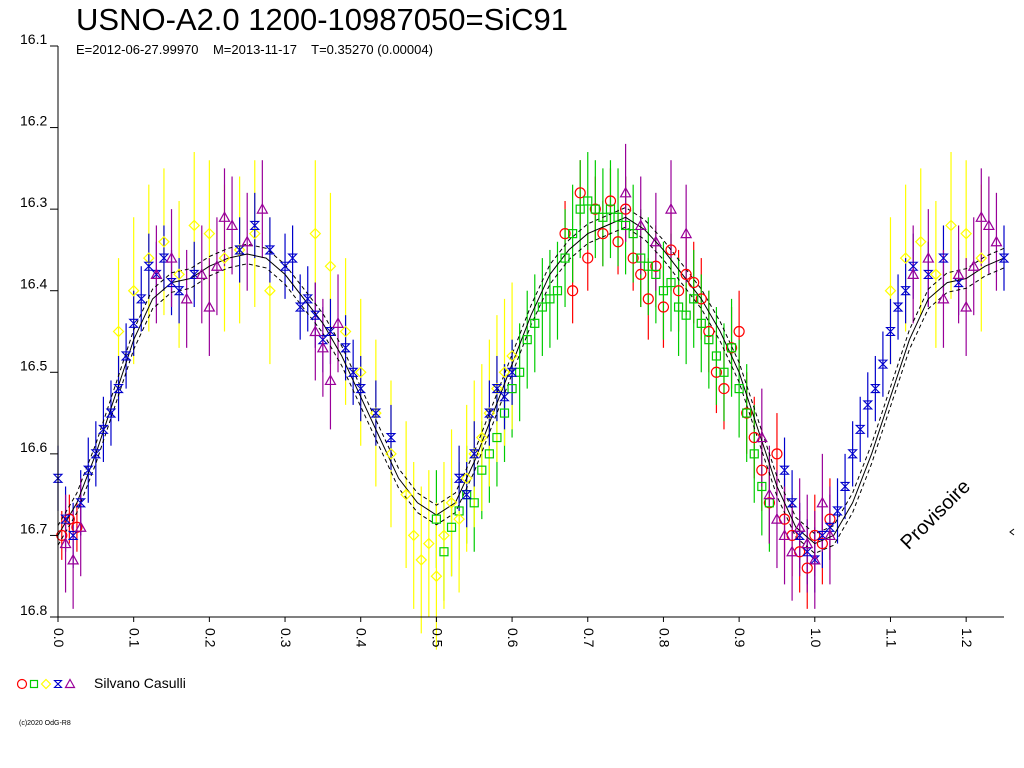  Describe the element at coordinates (140, 683) in the screenshot. I see `legend-label: Silvano Casulli` at that location.